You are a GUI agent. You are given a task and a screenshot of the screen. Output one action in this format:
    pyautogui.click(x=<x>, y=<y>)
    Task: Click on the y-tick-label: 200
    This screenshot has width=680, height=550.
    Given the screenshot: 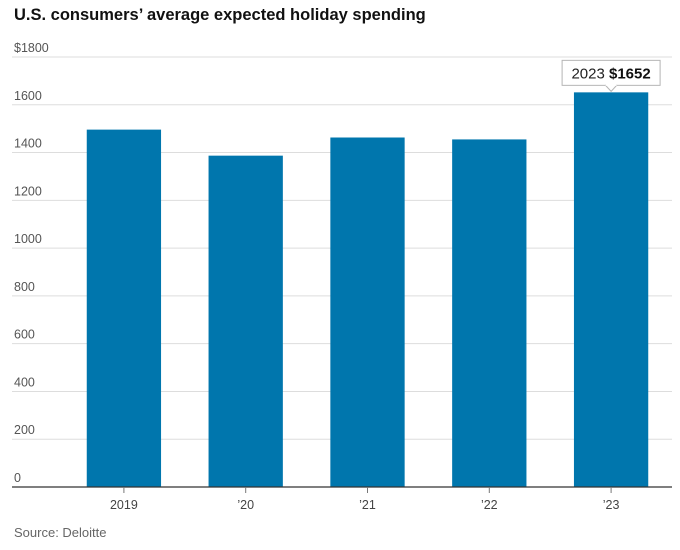 What is the action you would take?
    pyautogui.click(x=24, y=430)
    